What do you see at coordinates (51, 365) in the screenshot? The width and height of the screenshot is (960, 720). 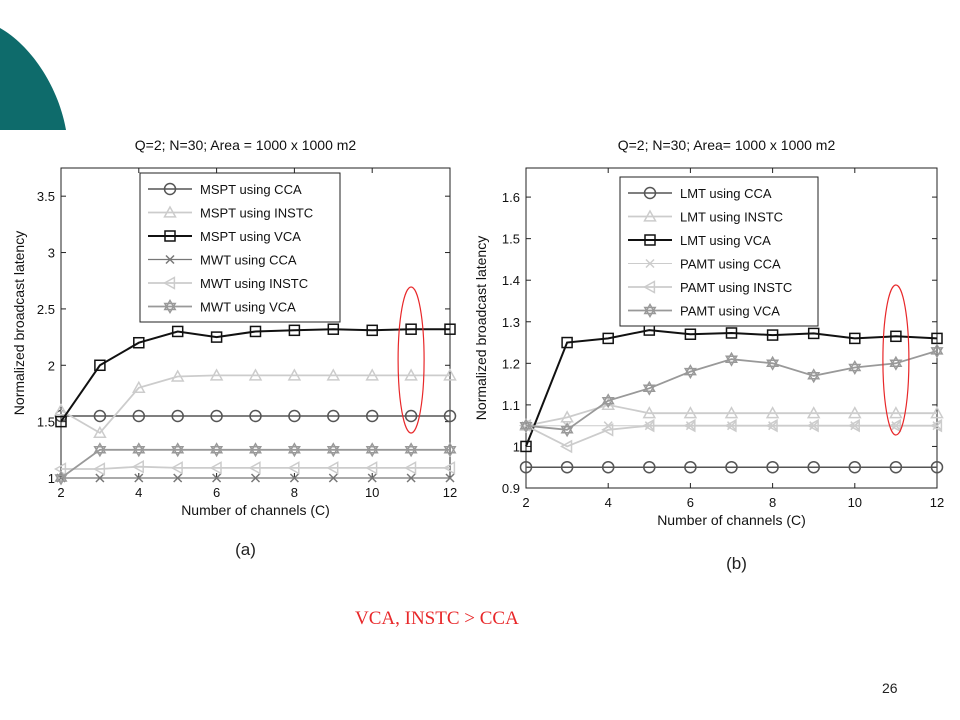 I see `y-tick-label: 2` at bounding box center [51, 365].